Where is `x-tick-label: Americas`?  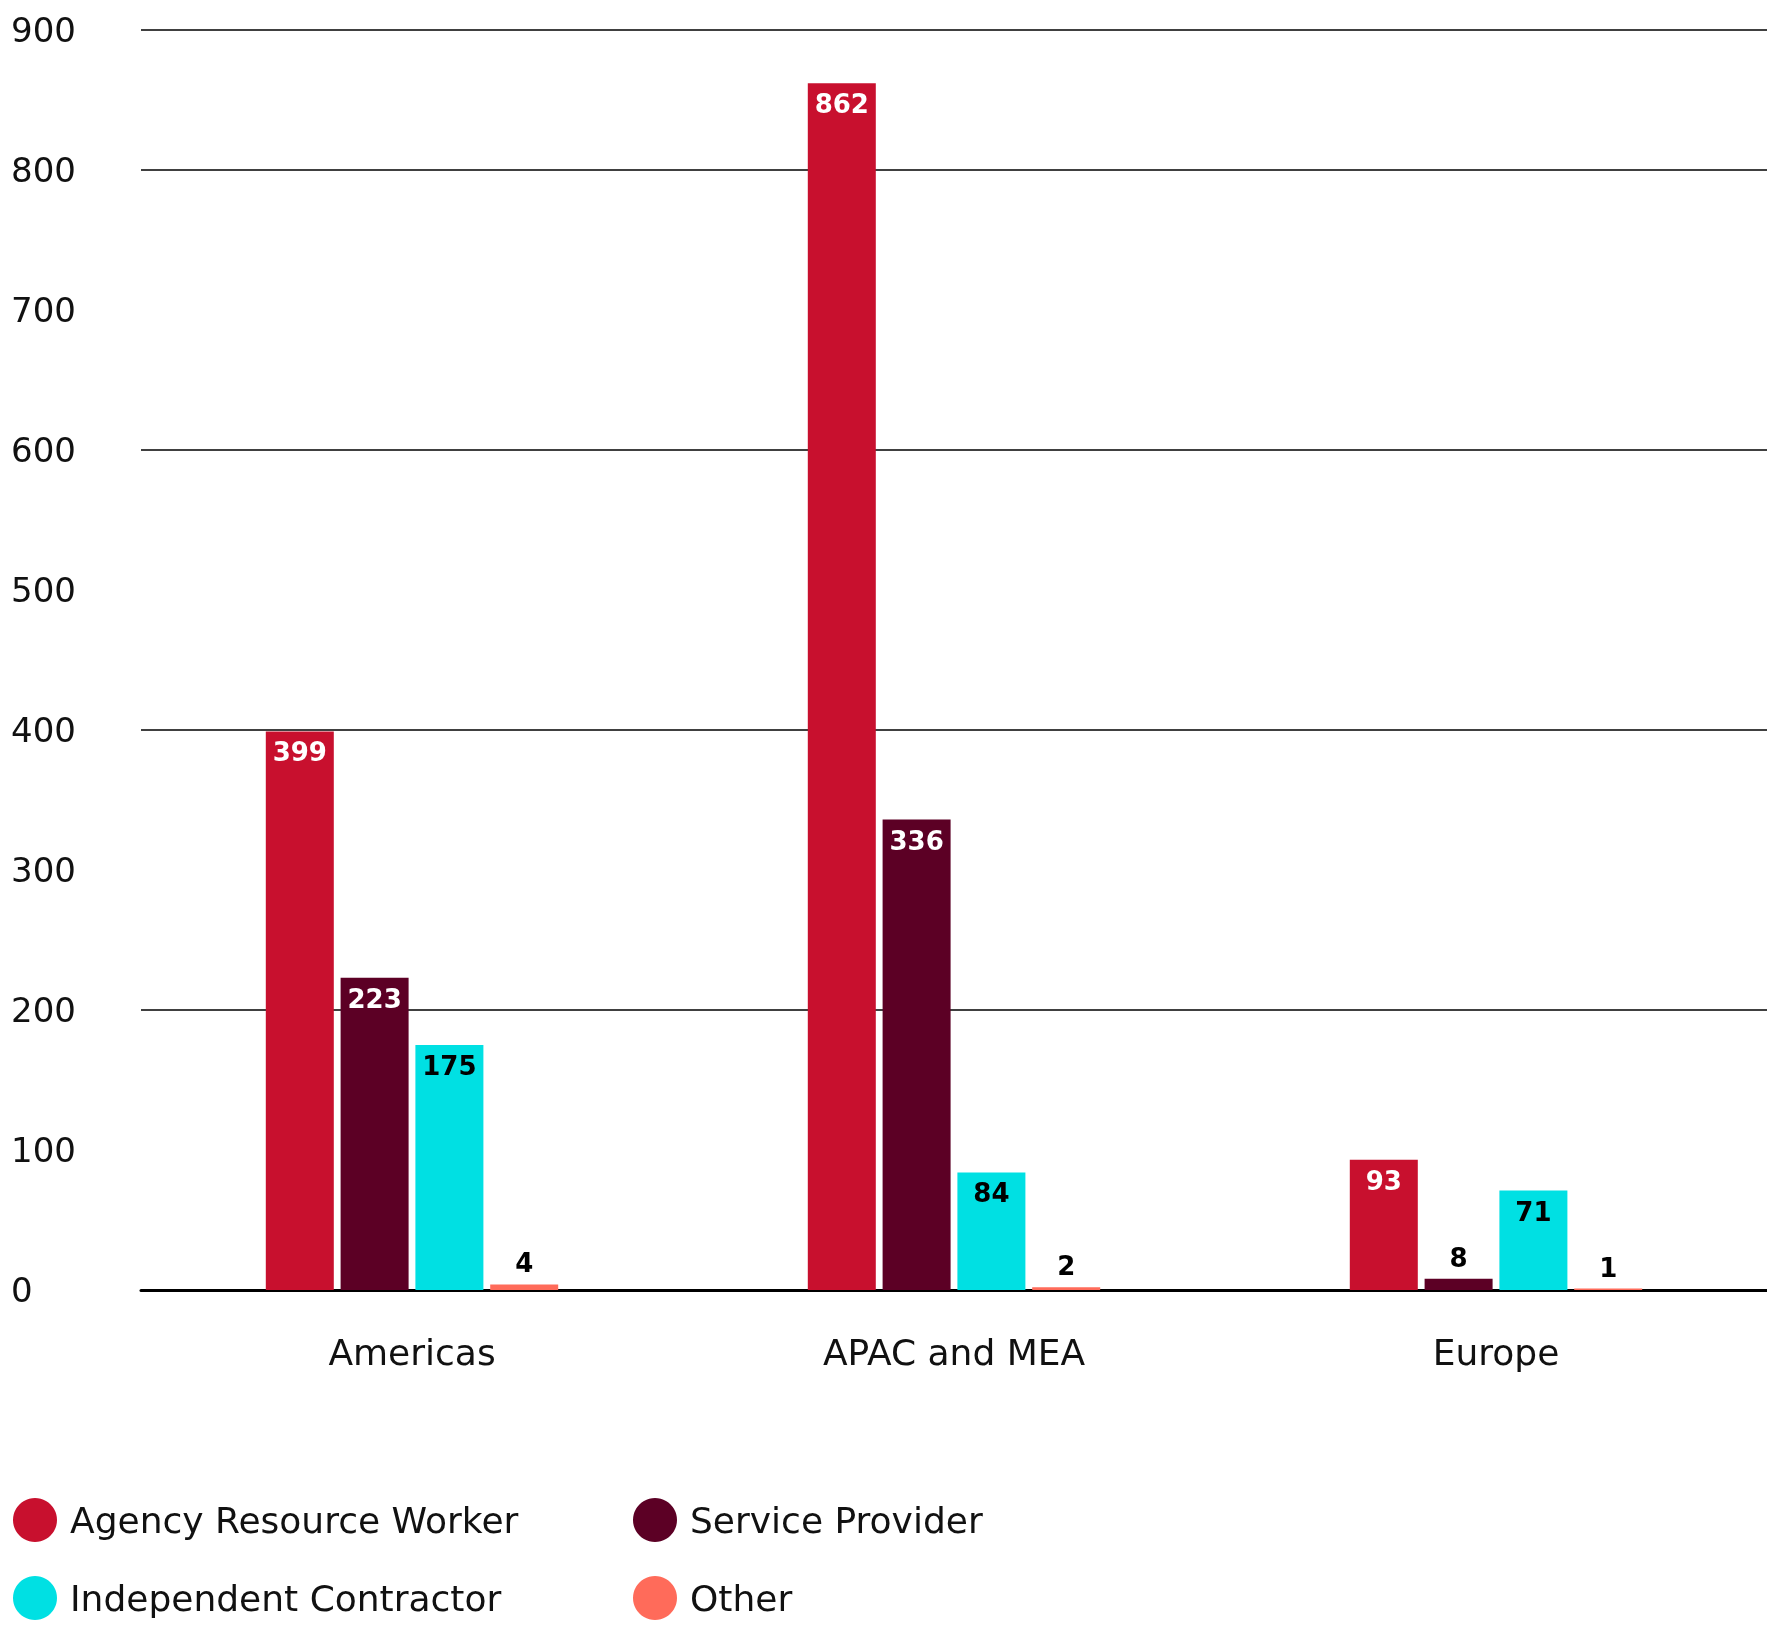 x-tick-label: Americas is located at coordinates (412, 1352).